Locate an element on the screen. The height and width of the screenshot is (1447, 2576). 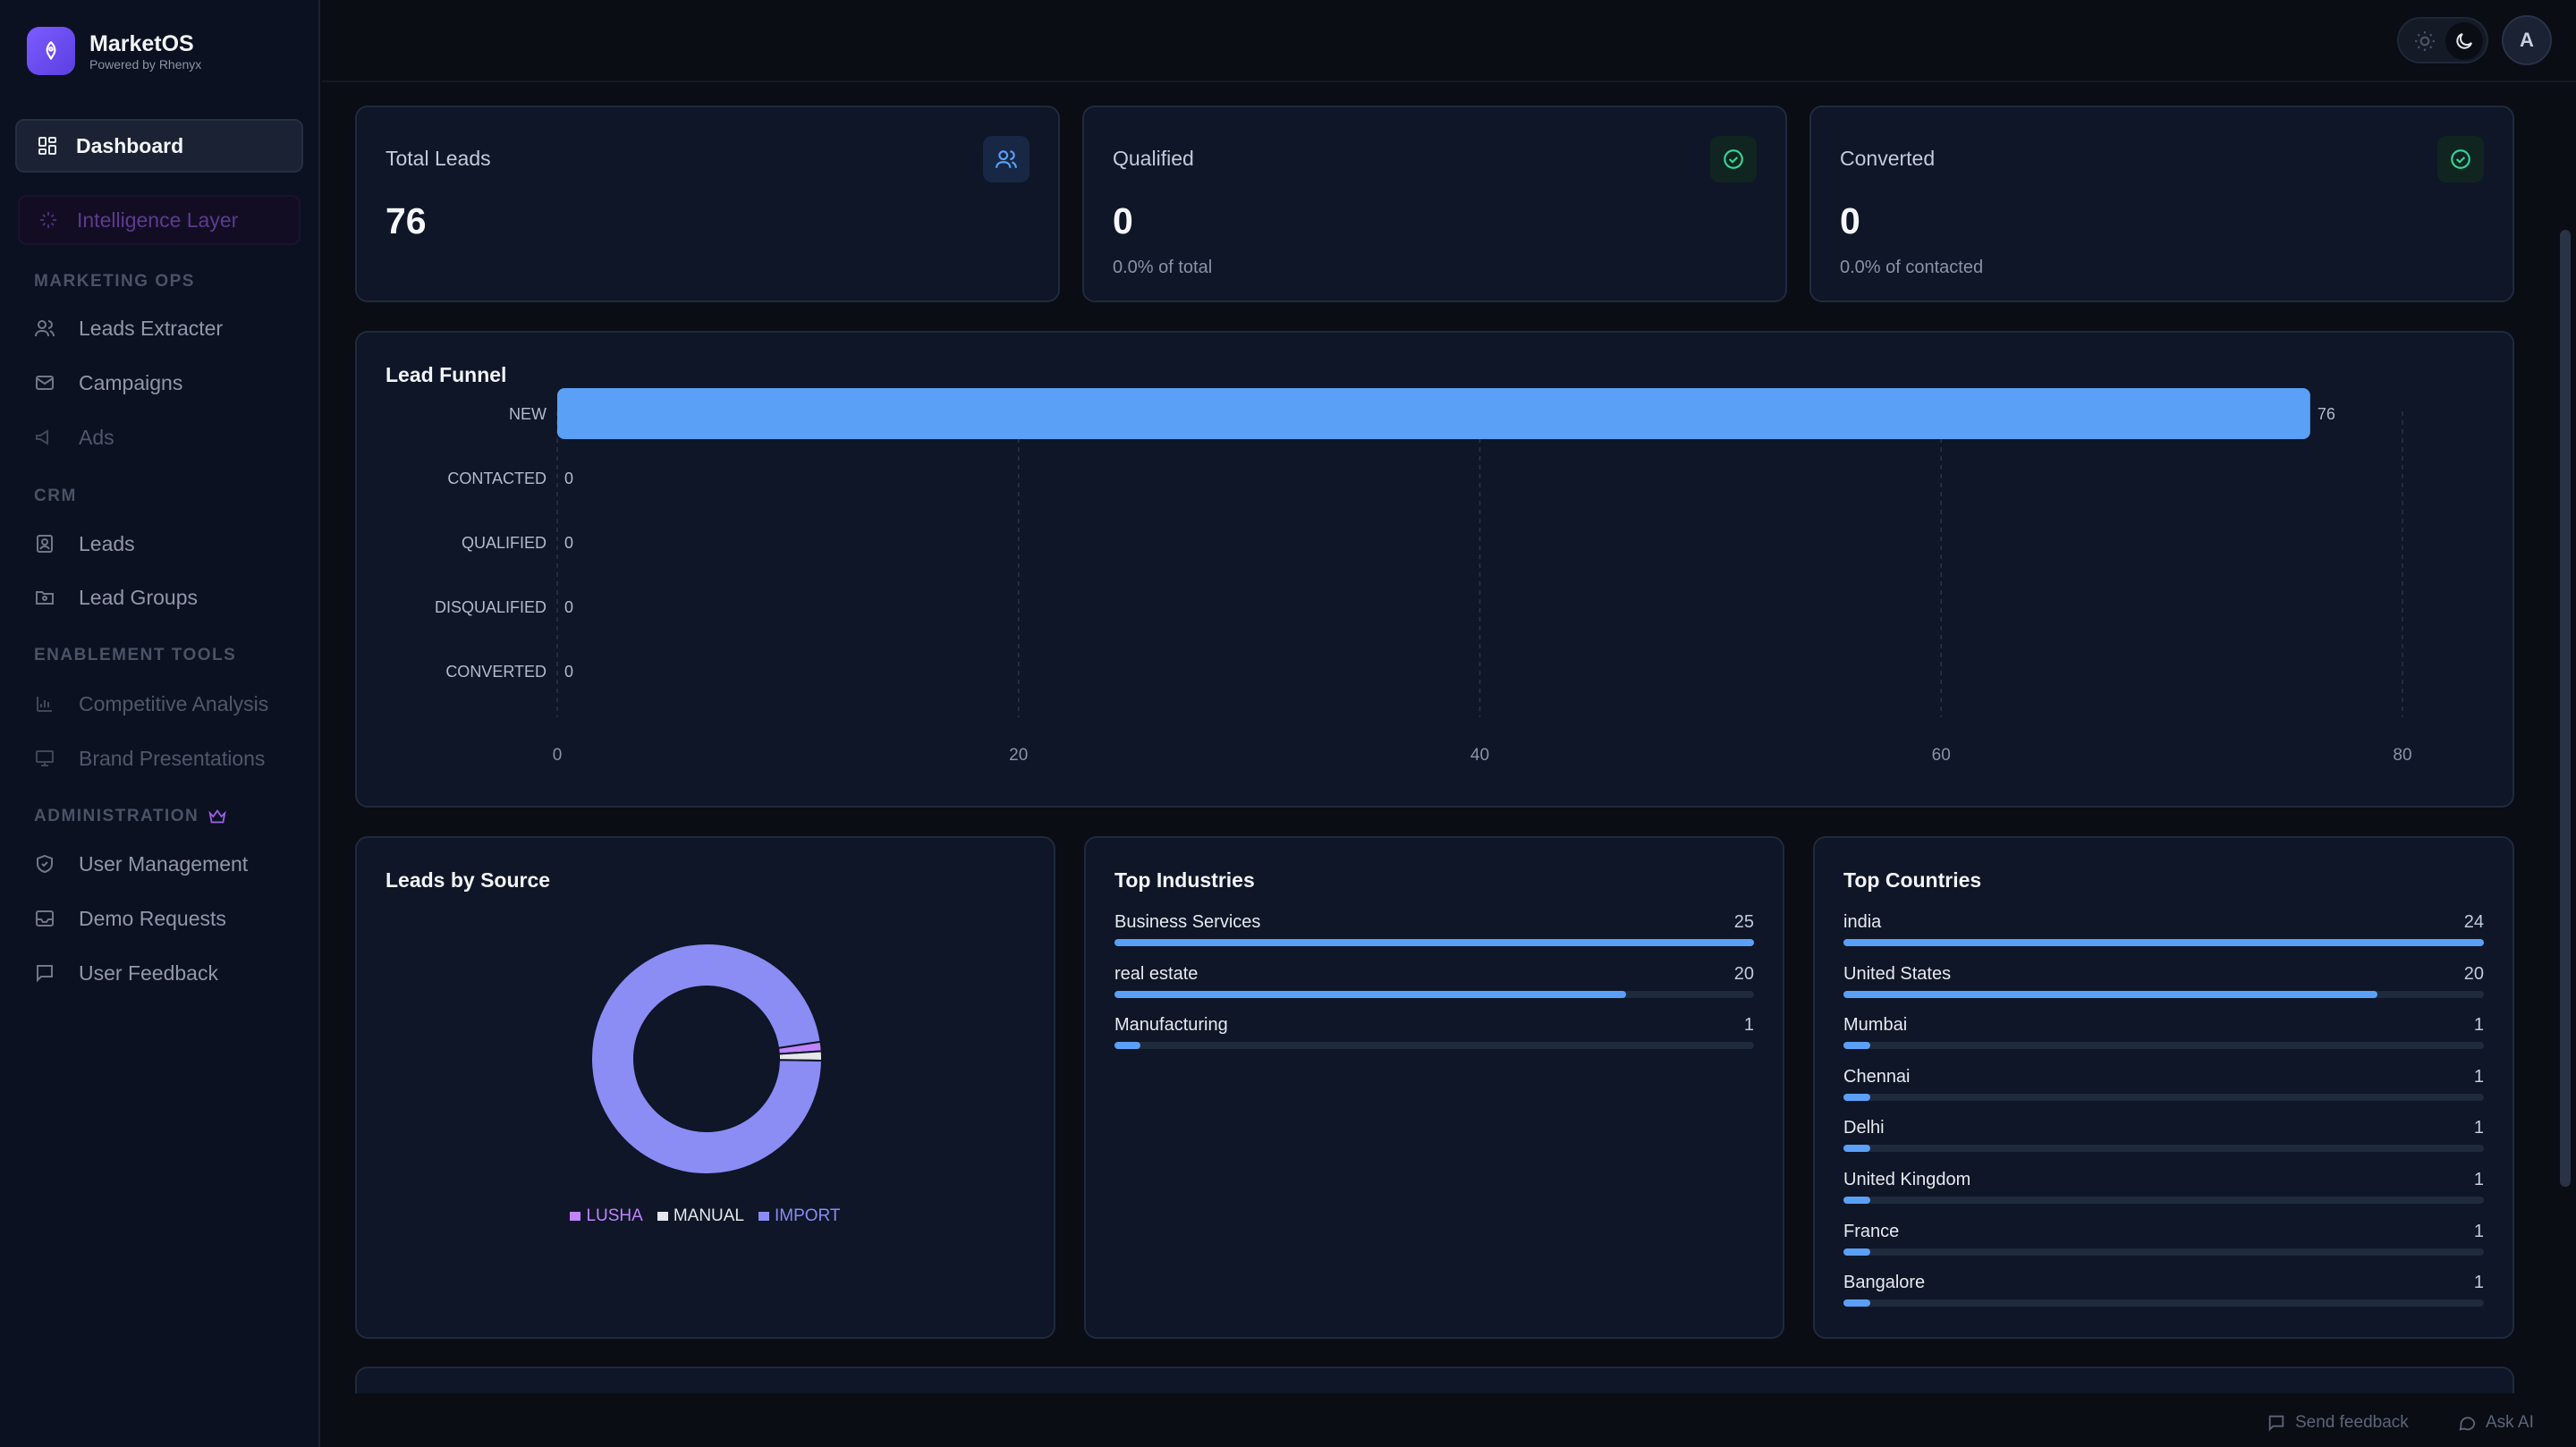
brand: MarketOS Powered by Rhenyx is located at coordinates (114, 51).